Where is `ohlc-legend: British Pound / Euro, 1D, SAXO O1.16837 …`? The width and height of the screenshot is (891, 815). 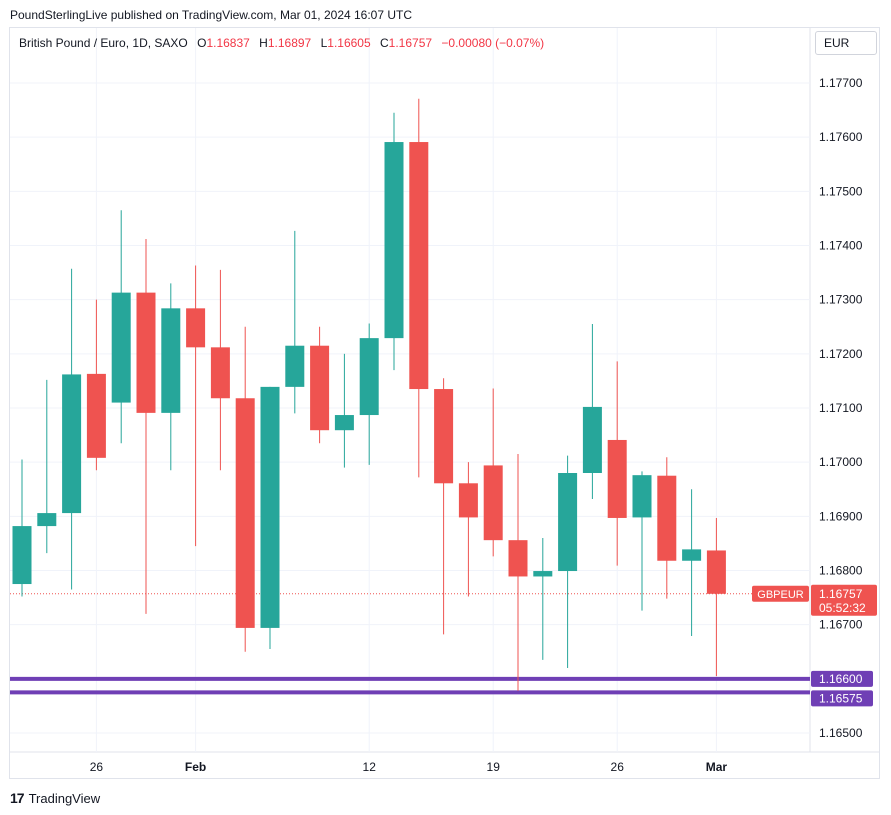 ohlc-legend: British Pound / Euro, 1D, SAXO O1.16837 … is located at coordinates (281, 43).